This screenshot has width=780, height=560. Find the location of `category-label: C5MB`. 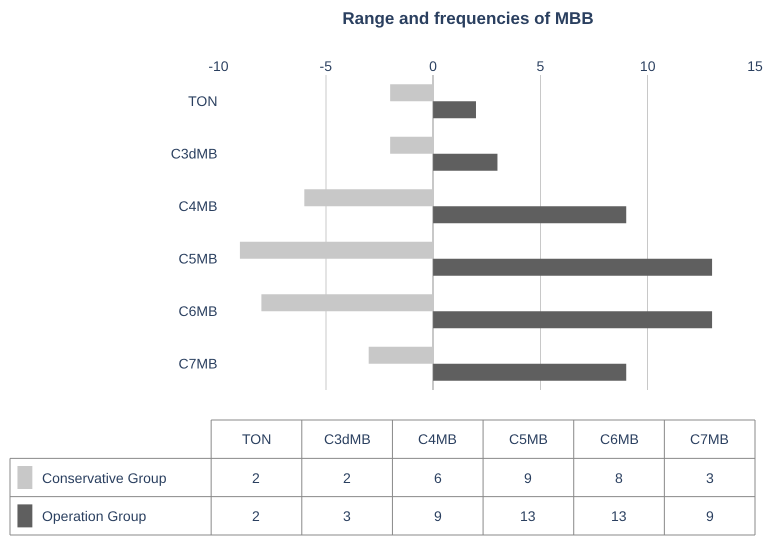

category-label: C5MB is located at coordinates (528, 439).